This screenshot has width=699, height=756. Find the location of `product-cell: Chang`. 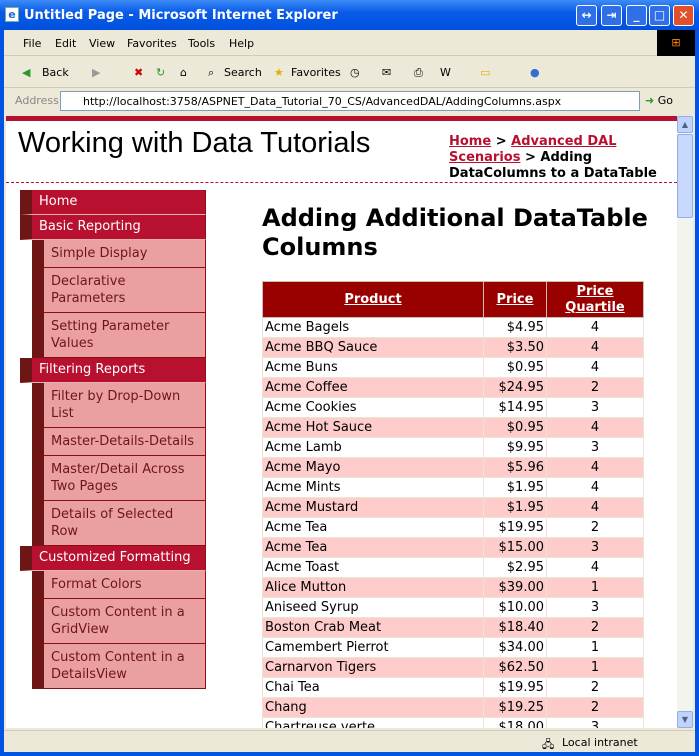

product-cell: Chang is located at coordinates (373, 707).